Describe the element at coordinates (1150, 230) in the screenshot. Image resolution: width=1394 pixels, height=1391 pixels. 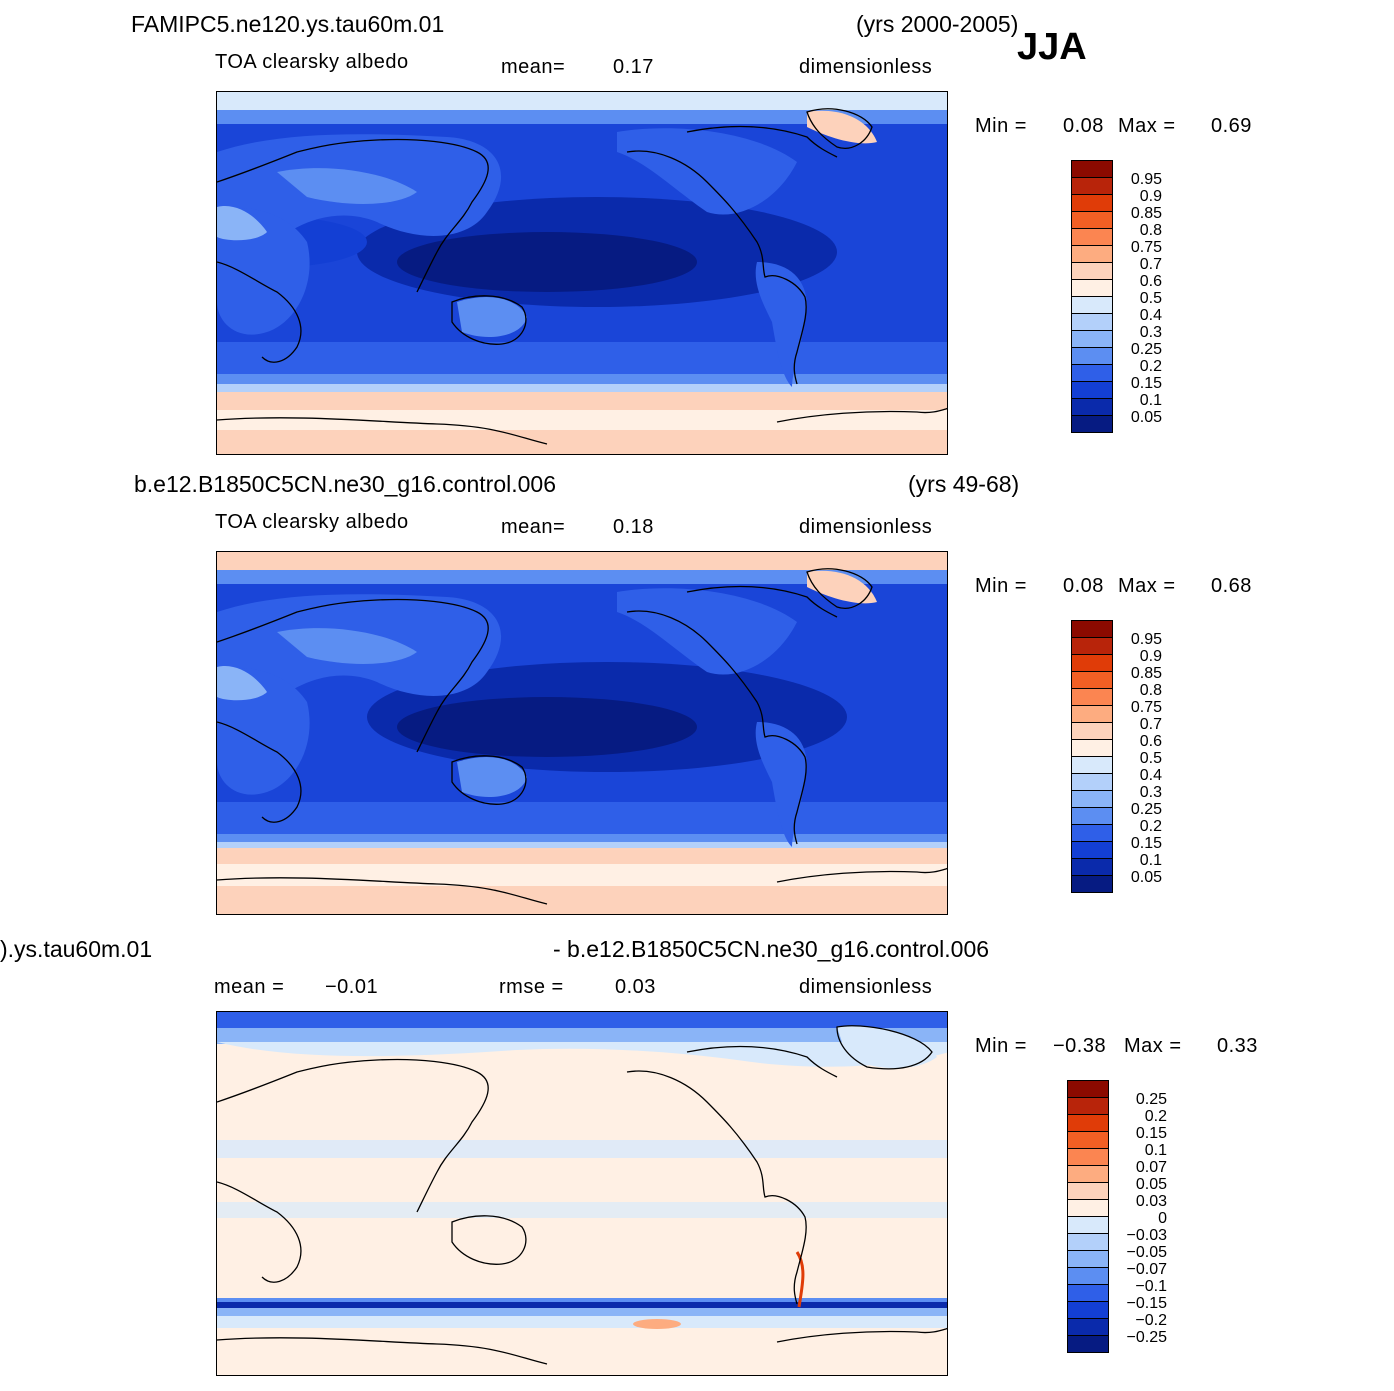
I see `panel1-colorbar-label: 0.8` at that location.